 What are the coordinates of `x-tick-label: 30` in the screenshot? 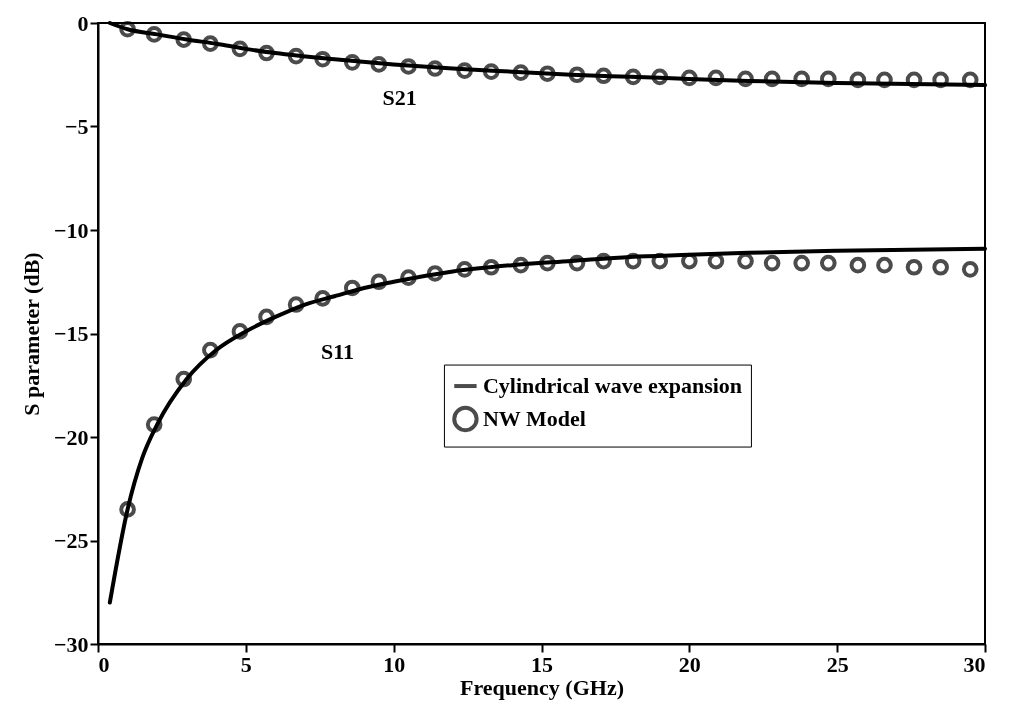 It's located at (974, 664).